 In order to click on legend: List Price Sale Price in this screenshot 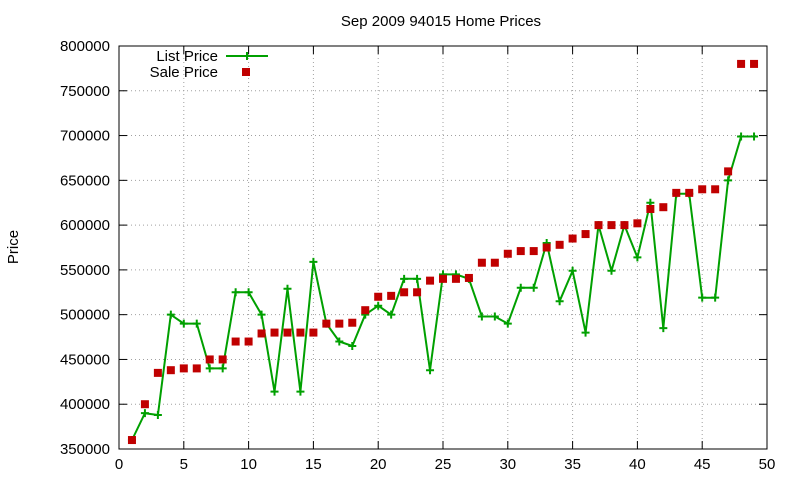, I will do `click(209, 64)`.